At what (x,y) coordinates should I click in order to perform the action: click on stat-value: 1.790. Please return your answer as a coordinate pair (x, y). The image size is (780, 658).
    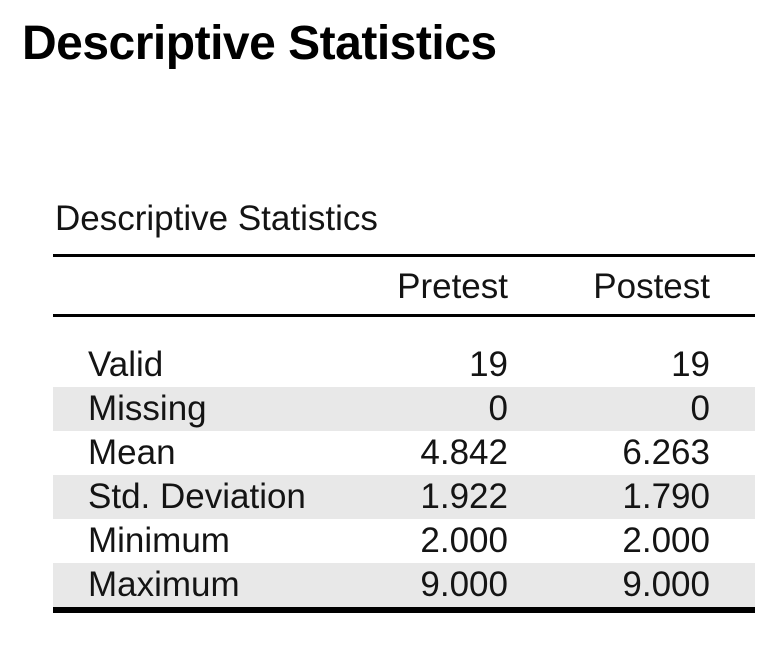
    Looking at the image, I should click on (654, 497).